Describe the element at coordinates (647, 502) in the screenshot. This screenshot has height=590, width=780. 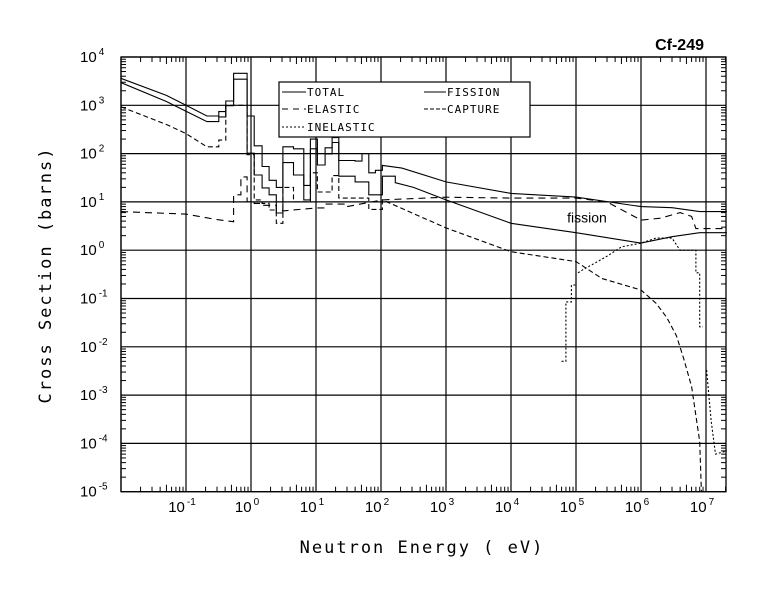
I see `x-tick-exponent: 6` at that location.